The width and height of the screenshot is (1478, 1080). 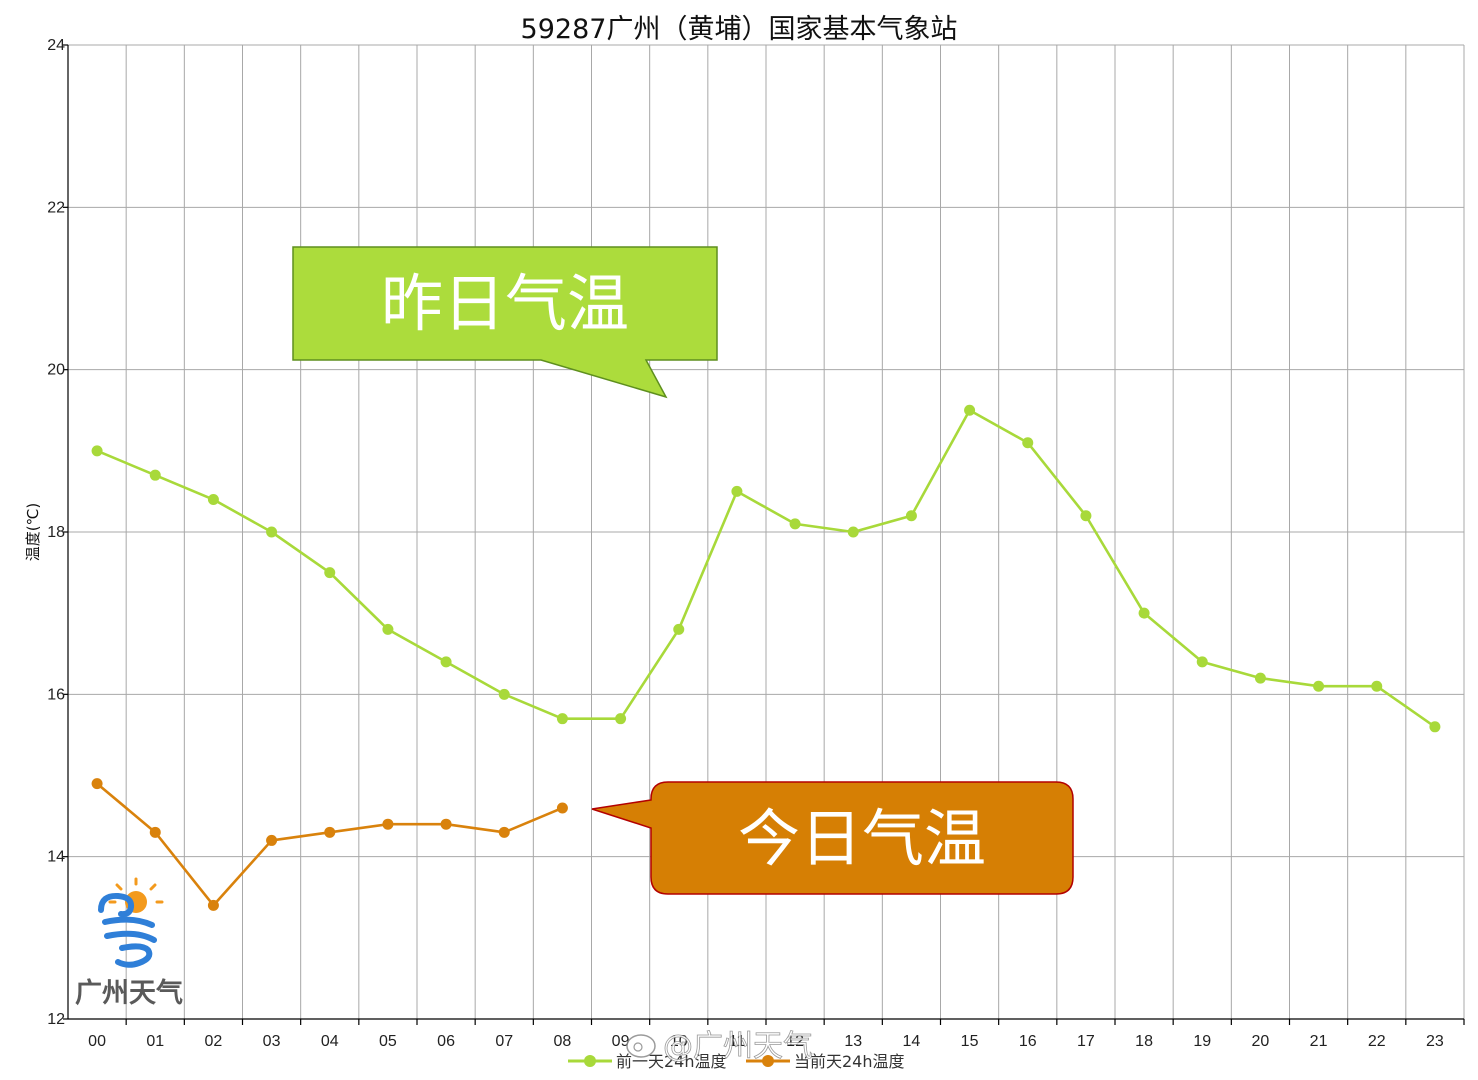 I want to click on y-tick-label: 16, so click(x=56, y=694).